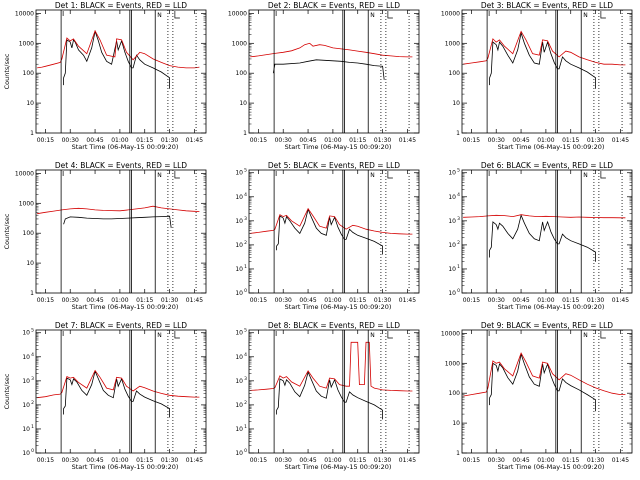 The image size is (640, 480). What do you see at coordinates (547, 5) in the screenshot?
I see `chart-title: Det 3: BLACK = Events, RED = LLD` at bounding box center [547, 5].